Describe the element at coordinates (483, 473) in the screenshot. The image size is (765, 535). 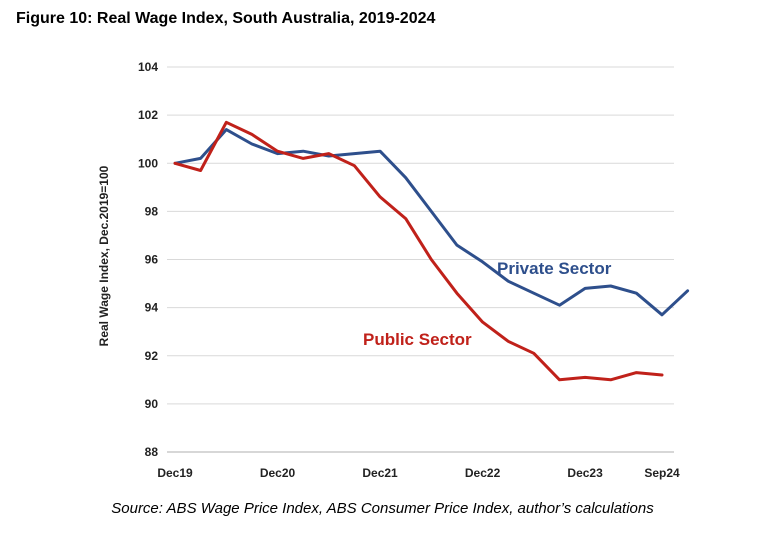
I see `x-tick-label: Dec22` at that location.